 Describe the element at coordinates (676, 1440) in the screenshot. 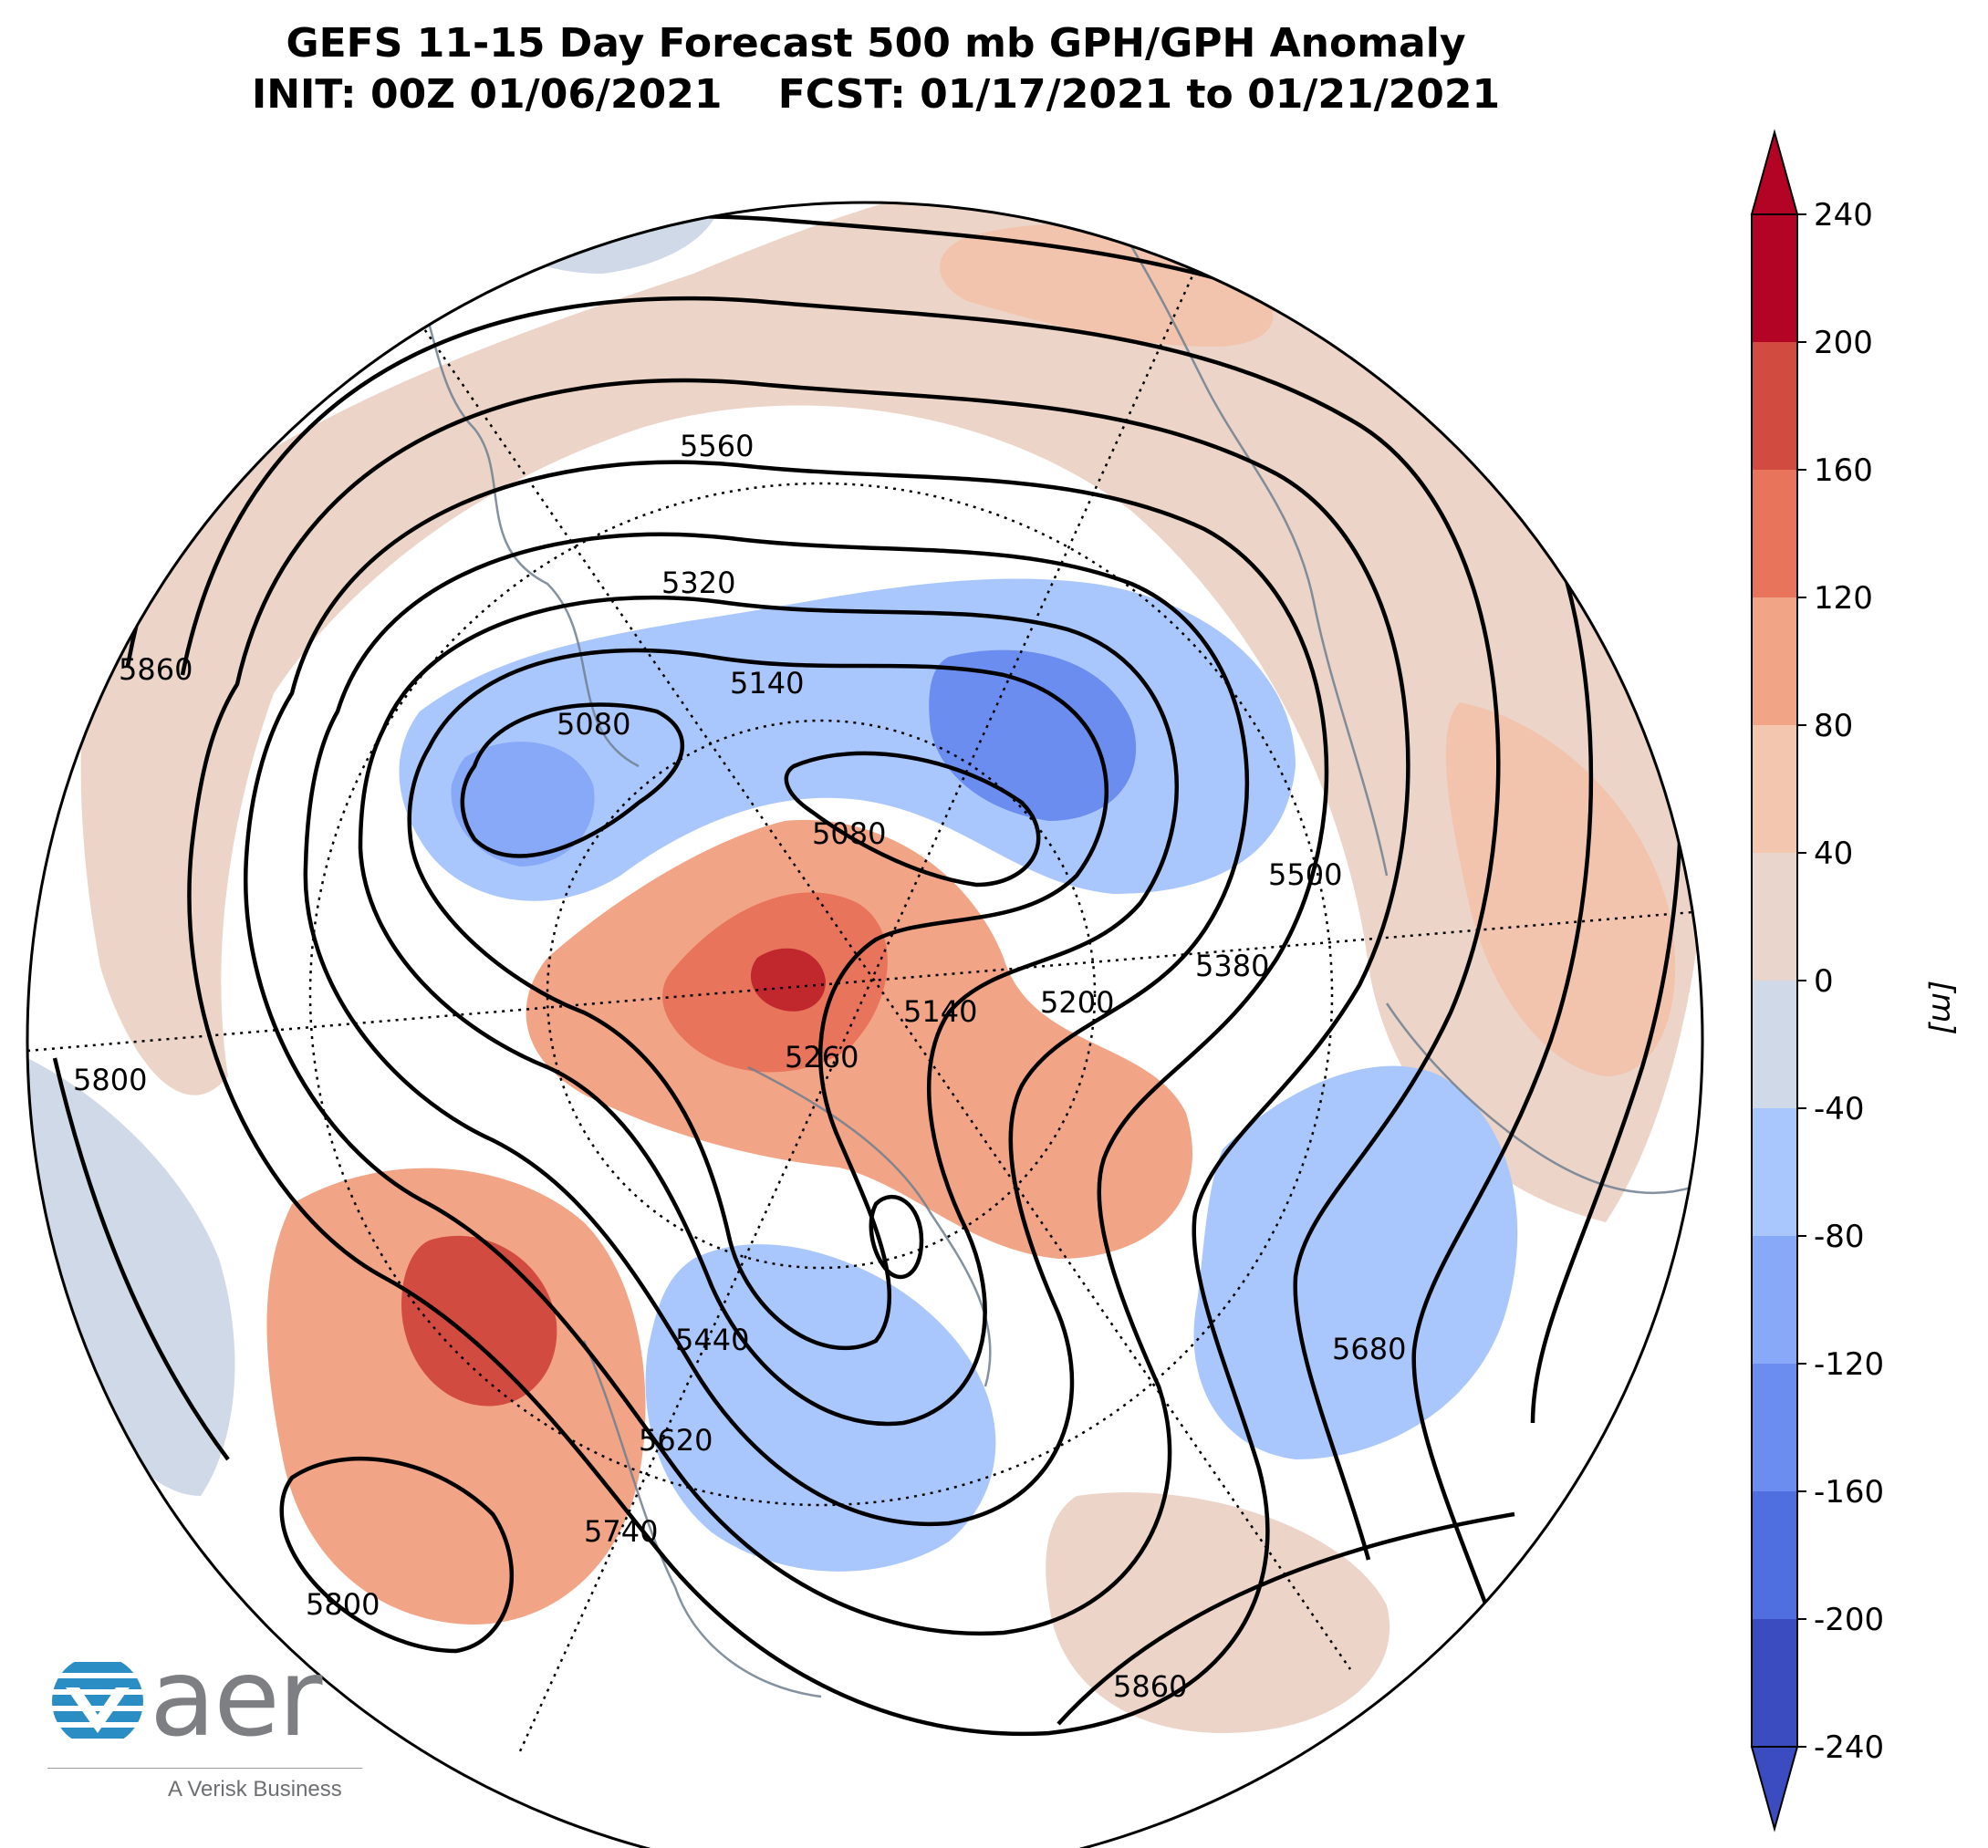

I see `contour-label: 5620` at that location.